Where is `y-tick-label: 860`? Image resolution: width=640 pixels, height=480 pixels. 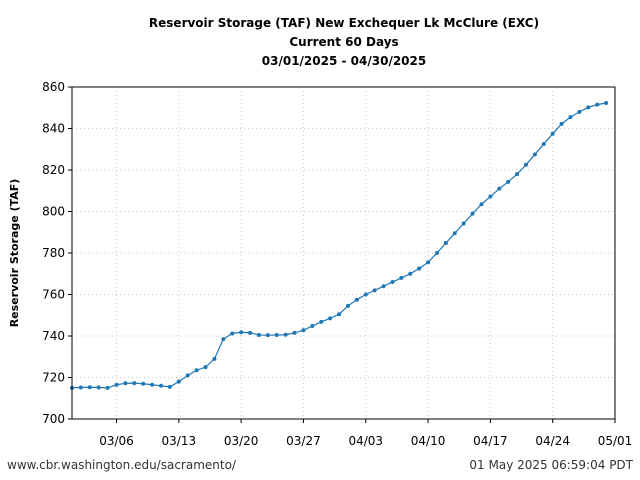 y-tick-label: 860 is located at coordinates (53, 87).